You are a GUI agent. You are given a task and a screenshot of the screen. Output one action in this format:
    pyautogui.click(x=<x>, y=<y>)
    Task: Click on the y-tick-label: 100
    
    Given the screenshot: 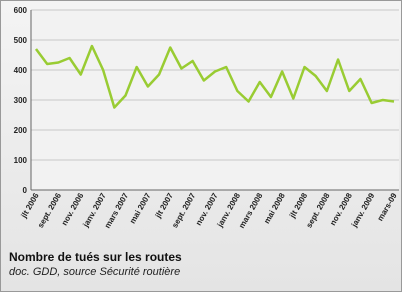 What is the action you would take?
    pyautogui.click(x=21, y=160)
    